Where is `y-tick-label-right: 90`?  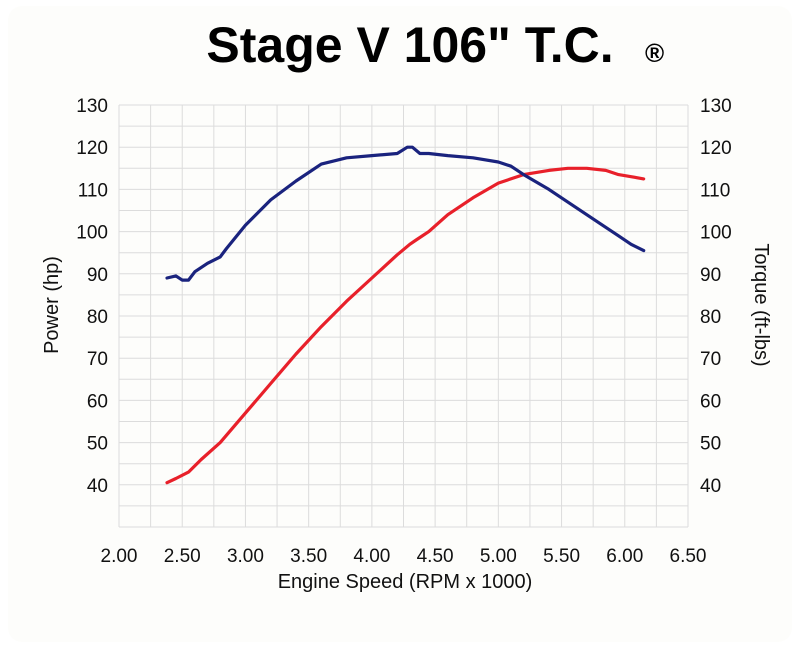
y-tick-label-right: 90 is located at coordinates (710, 275).